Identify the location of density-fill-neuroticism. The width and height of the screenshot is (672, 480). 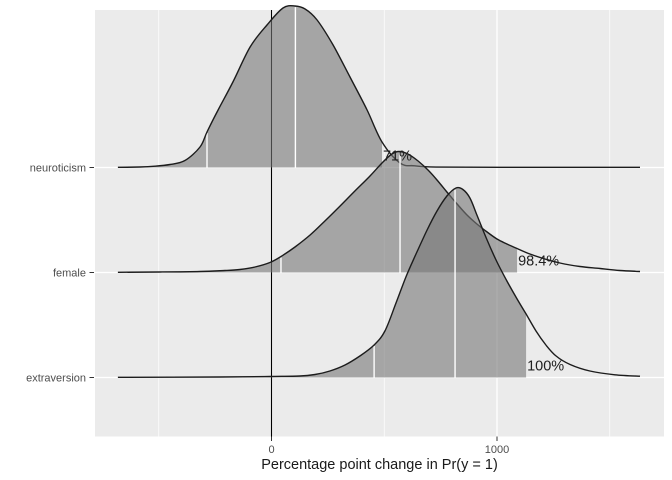
(249, 86).